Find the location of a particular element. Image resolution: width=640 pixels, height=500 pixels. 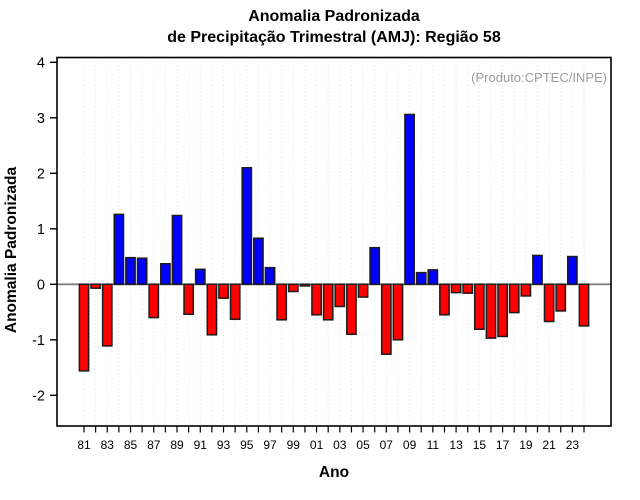

bar-1993 is located at coordinates (223, 291).